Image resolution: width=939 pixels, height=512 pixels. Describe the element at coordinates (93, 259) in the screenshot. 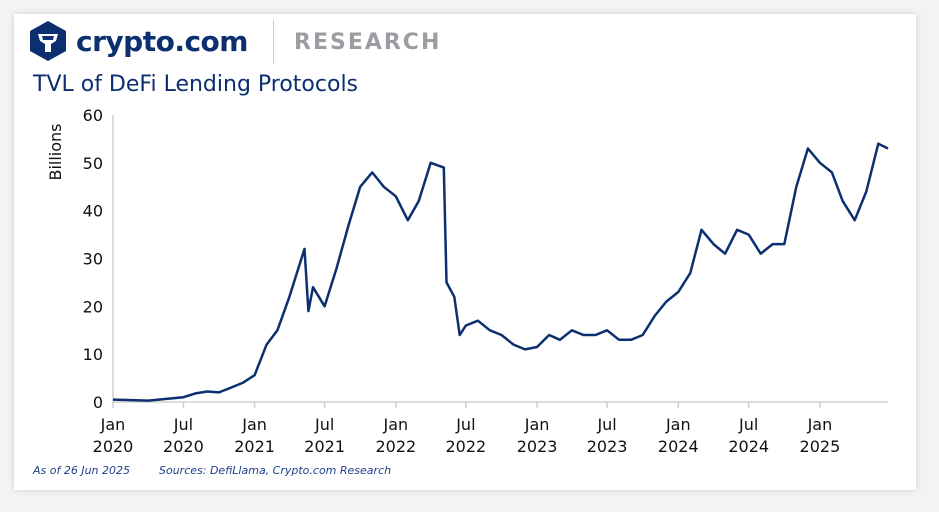

I see `y-tick-label: 30` at that location.